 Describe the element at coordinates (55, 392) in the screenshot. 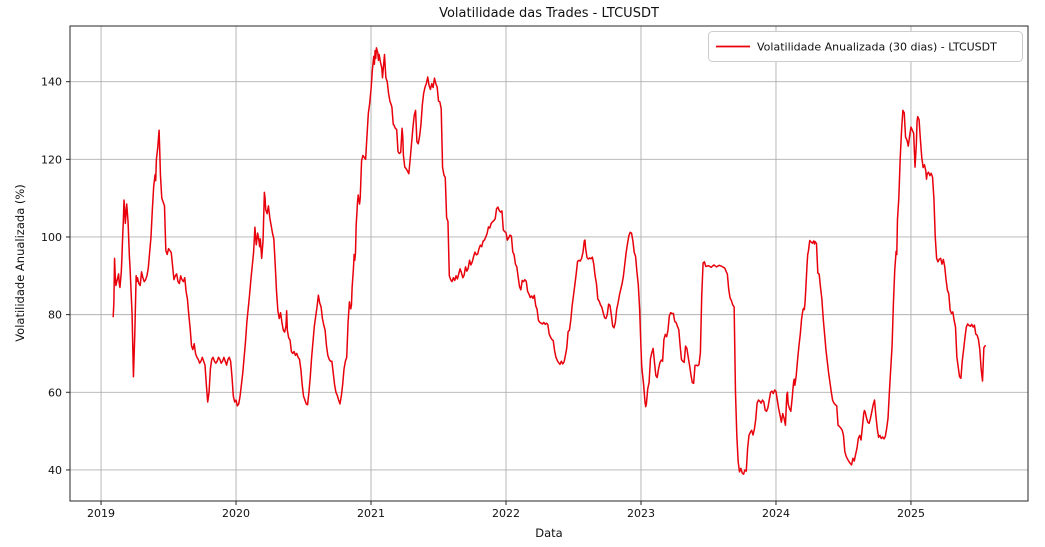

I see `y-tick-label: 60` at that location.